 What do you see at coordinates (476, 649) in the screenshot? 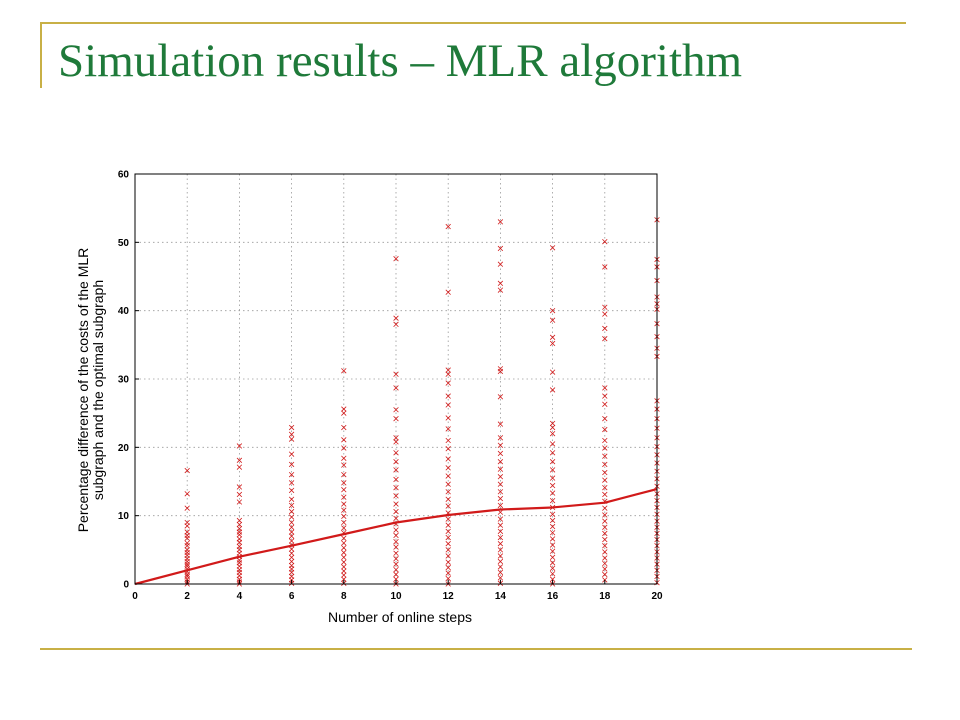
I see `slide-frame-bottom` at bounding box center [476, 649].